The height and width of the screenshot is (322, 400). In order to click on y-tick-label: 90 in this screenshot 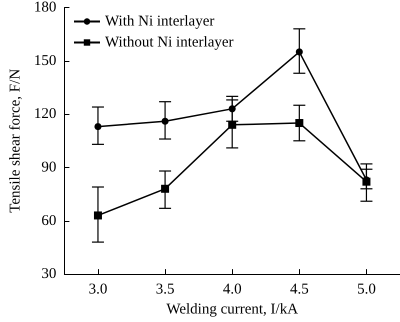, I will do `click(48, 167)`.